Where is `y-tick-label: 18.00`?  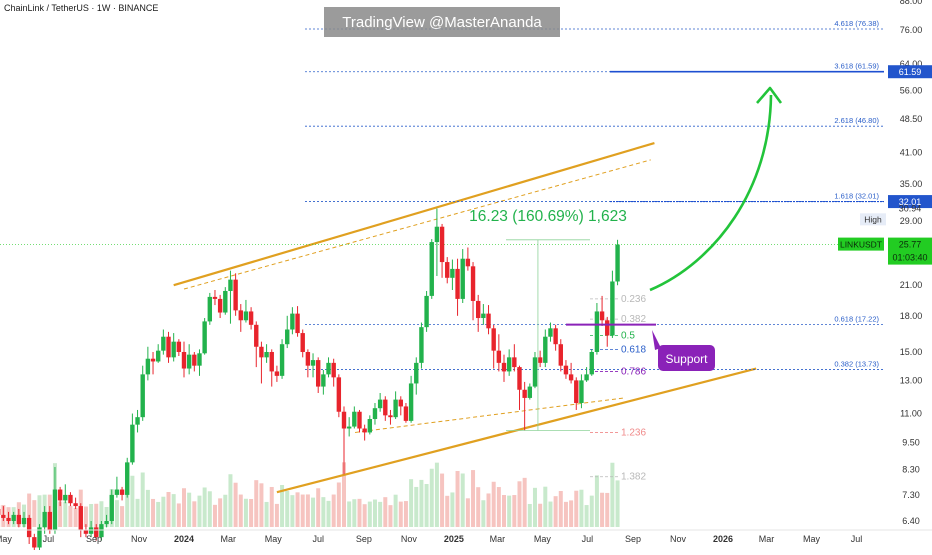 y-tick-label: 18.00 is located at coordinates (911, 316).